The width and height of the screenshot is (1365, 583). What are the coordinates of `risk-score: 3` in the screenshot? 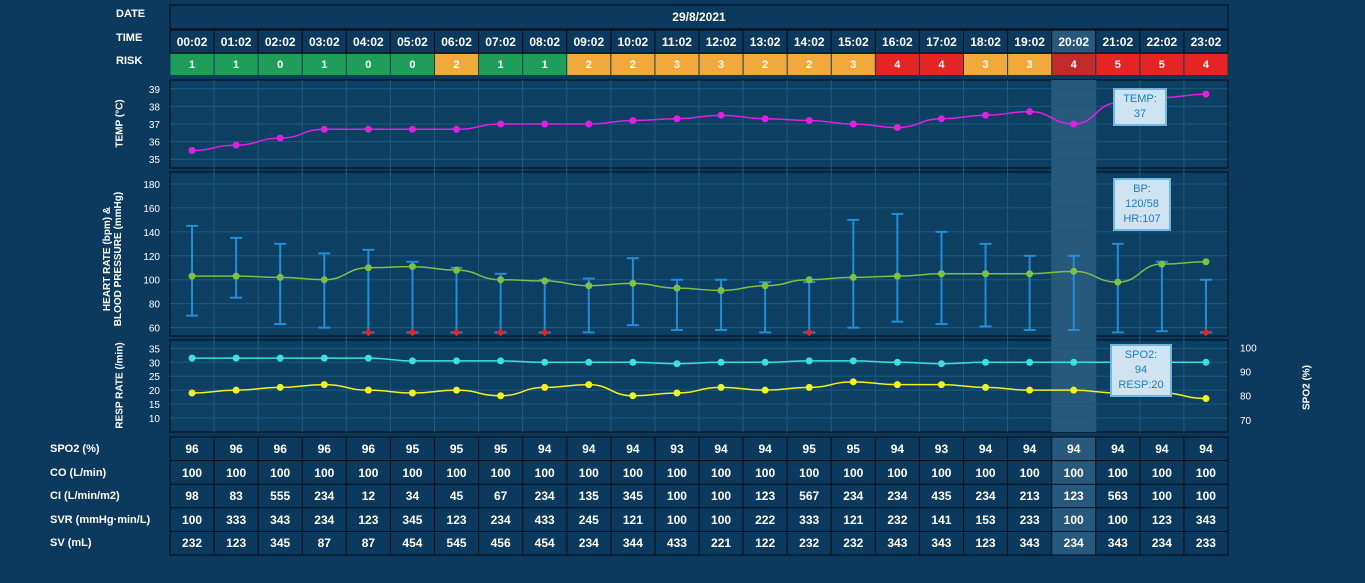 It's located at (676, 65).